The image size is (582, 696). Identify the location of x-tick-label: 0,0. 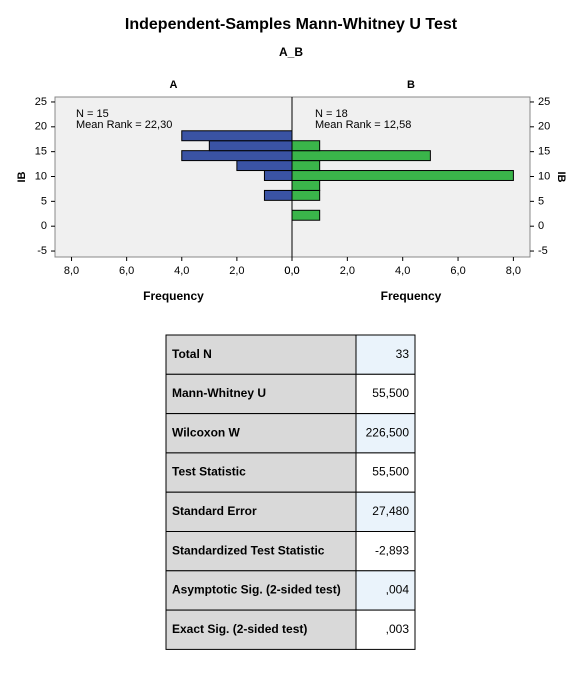
(291, 271).